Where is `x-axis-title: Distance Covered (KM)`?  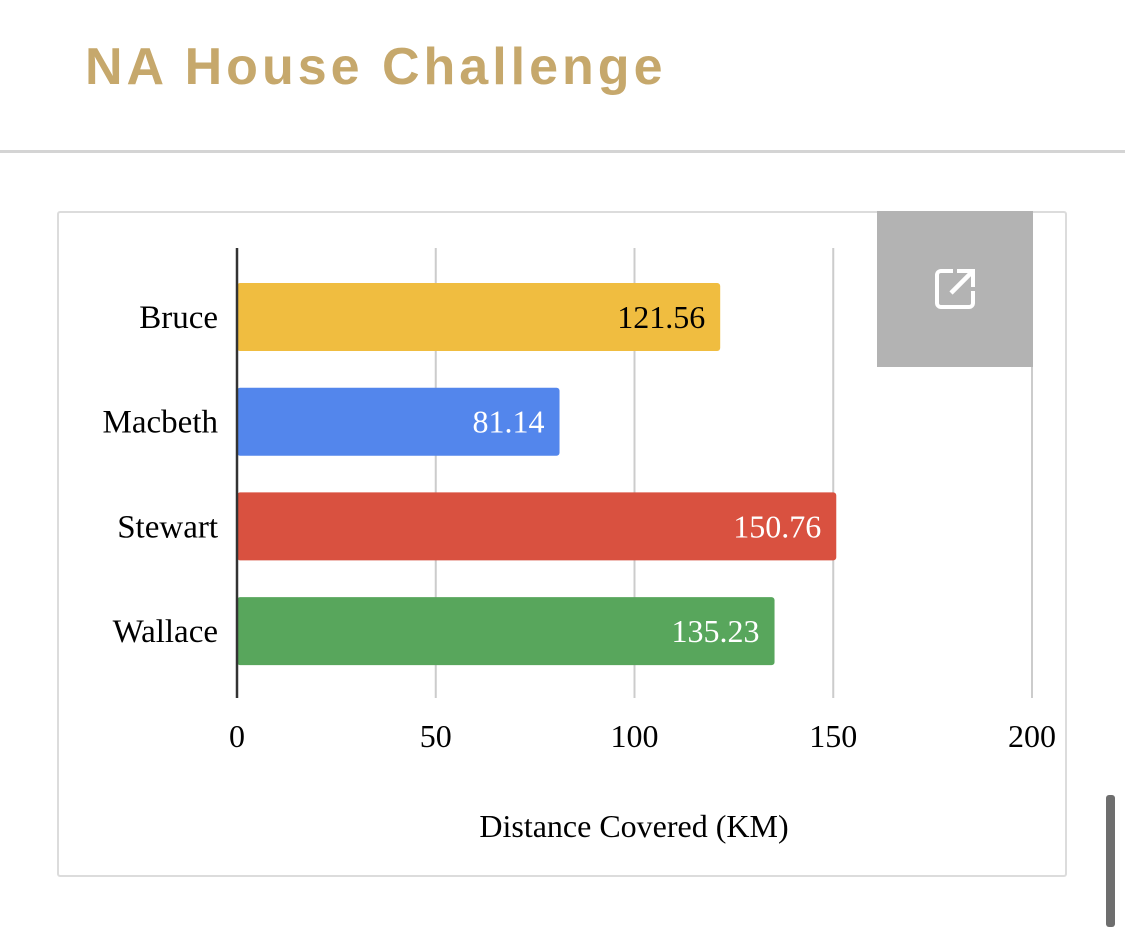
x-axis-title: Distance Covered (KM) is located at coordinates (633, 826).